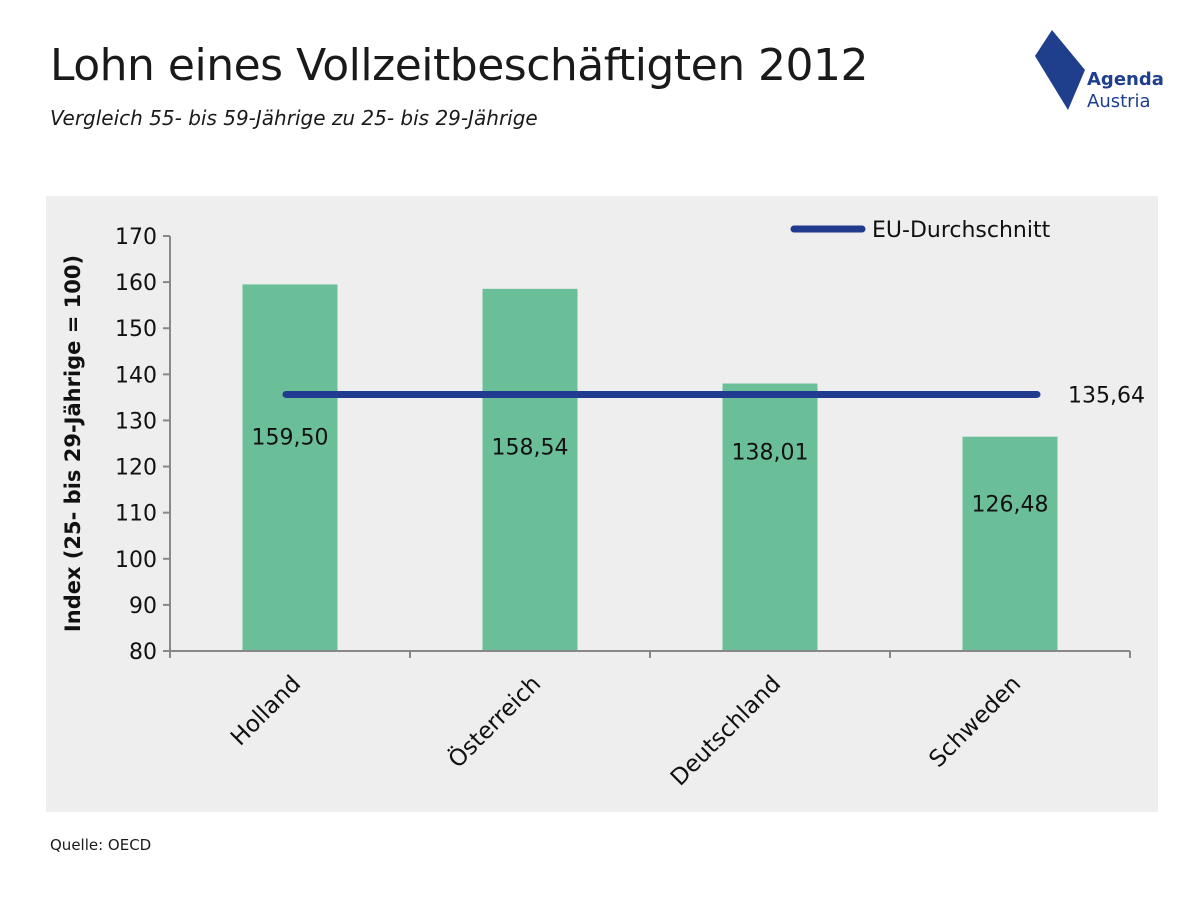  I want to click on x-tick-label: Schweden, so click(975, 722).